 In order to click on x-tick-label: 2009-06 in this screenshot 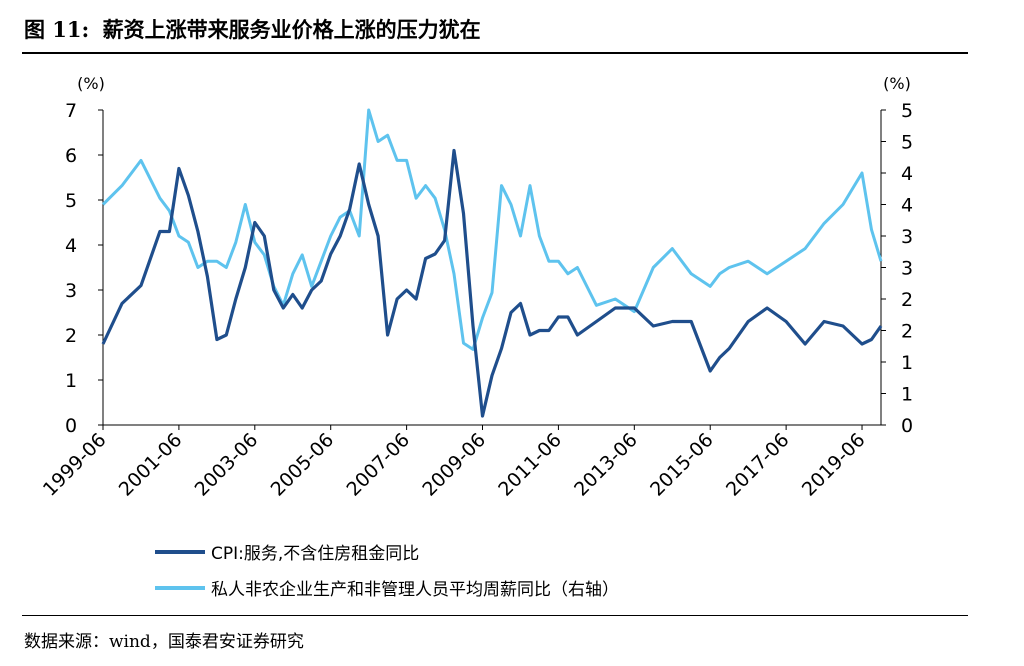, I will do `click(454, 465)`.